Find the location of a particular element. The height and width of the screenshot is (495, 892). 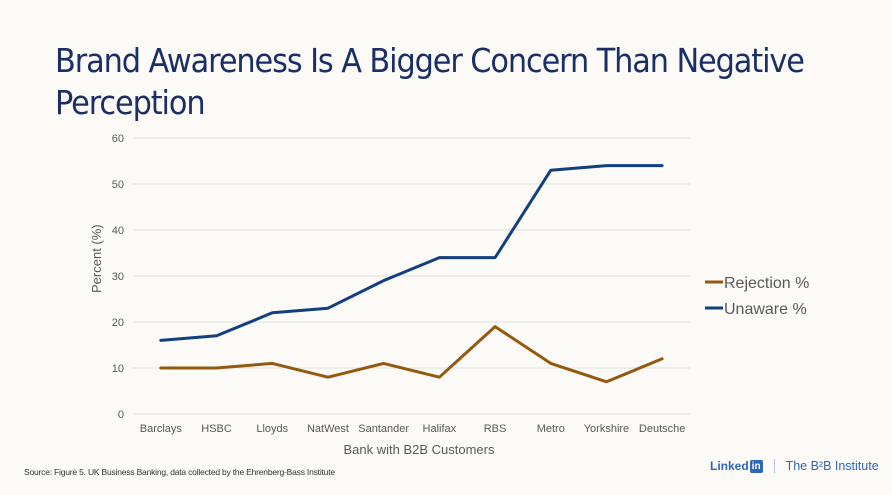

x-tick-label: Lloyds is located at coordinates (272, 429).